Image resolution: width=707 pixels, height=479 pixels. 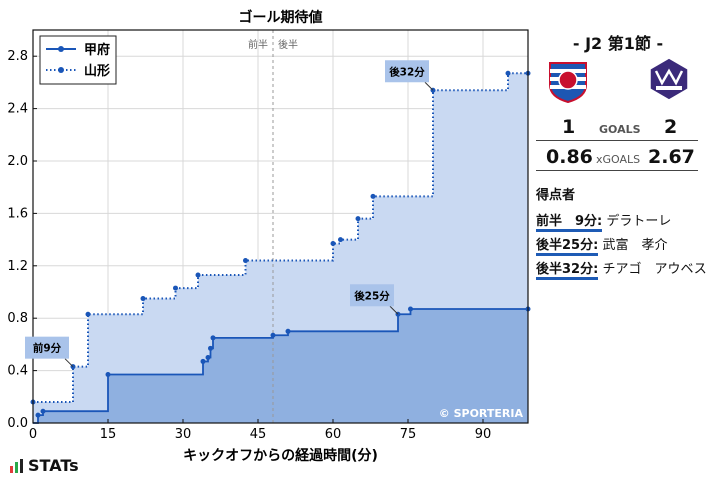 What do you see at coordinates (108, 434) in the screenshot?
I see `x-tick-label: 15` at bounding box center [108, 434].